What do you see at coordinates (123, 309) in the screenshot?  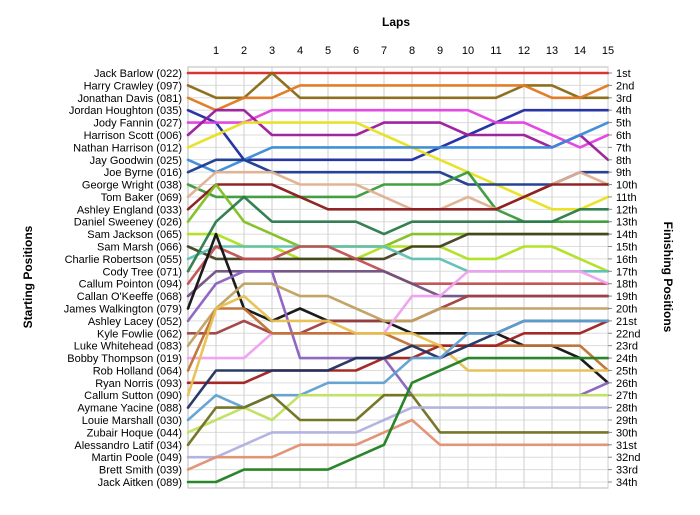 I see `driver-label: James Walkington (079)` at bounding box center [123, 309].